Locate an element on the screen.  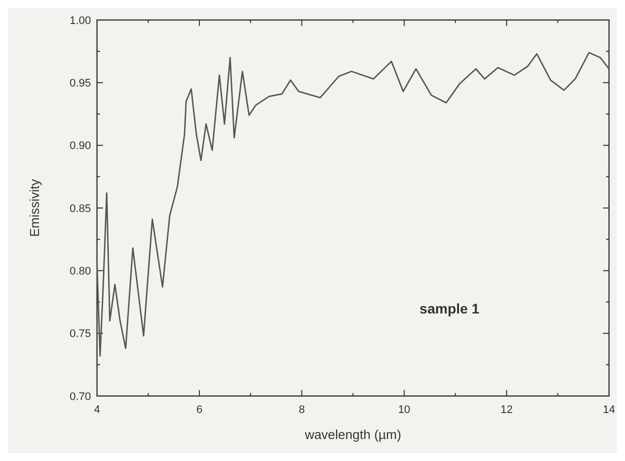
y-tick-label: 1.00 is located at coordinates (80, 20).